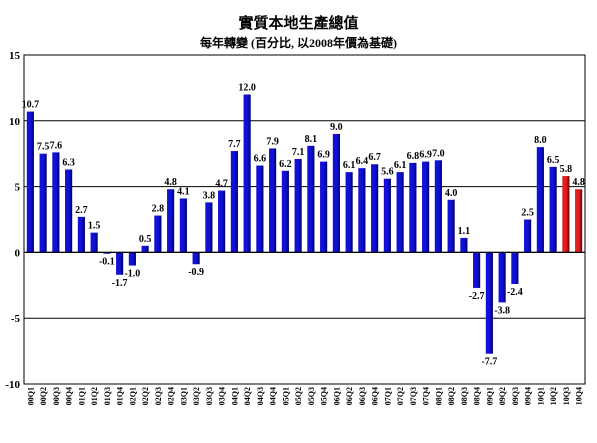 The width and height of the screenshot is (597, 443). I want to click on value-label-04Q1: 7.7, so click(234, 144).